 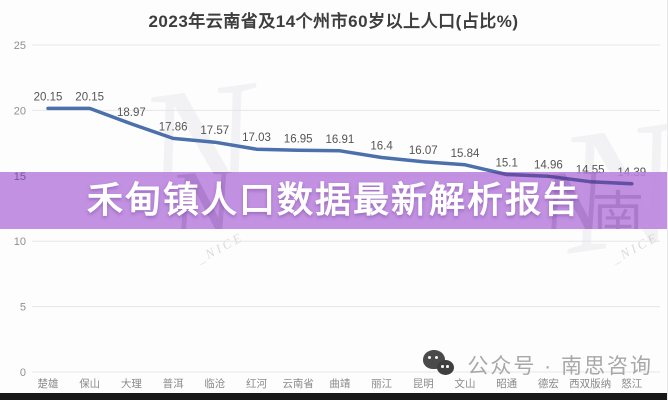 I want to click on svg-text: 17.86, so click(x=173, y=127).